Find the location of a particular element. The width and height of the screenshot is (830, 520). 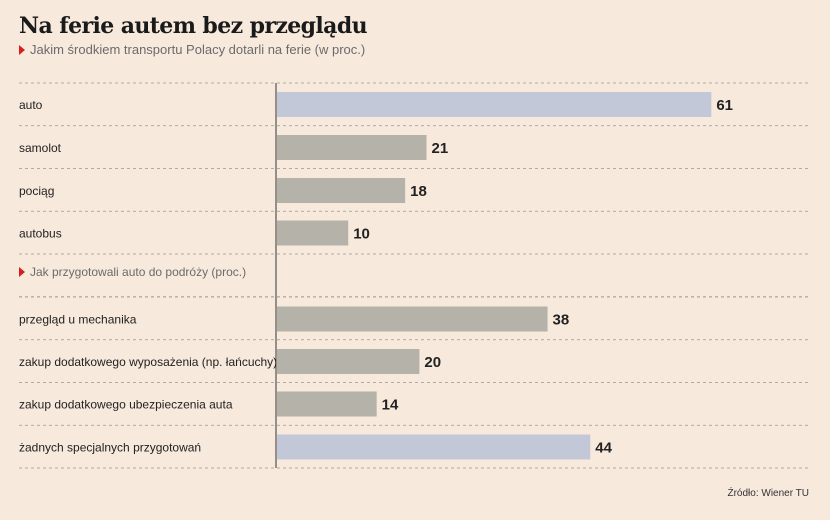

preparation-data-label-1: 20 is located at coordinates (432, 362).